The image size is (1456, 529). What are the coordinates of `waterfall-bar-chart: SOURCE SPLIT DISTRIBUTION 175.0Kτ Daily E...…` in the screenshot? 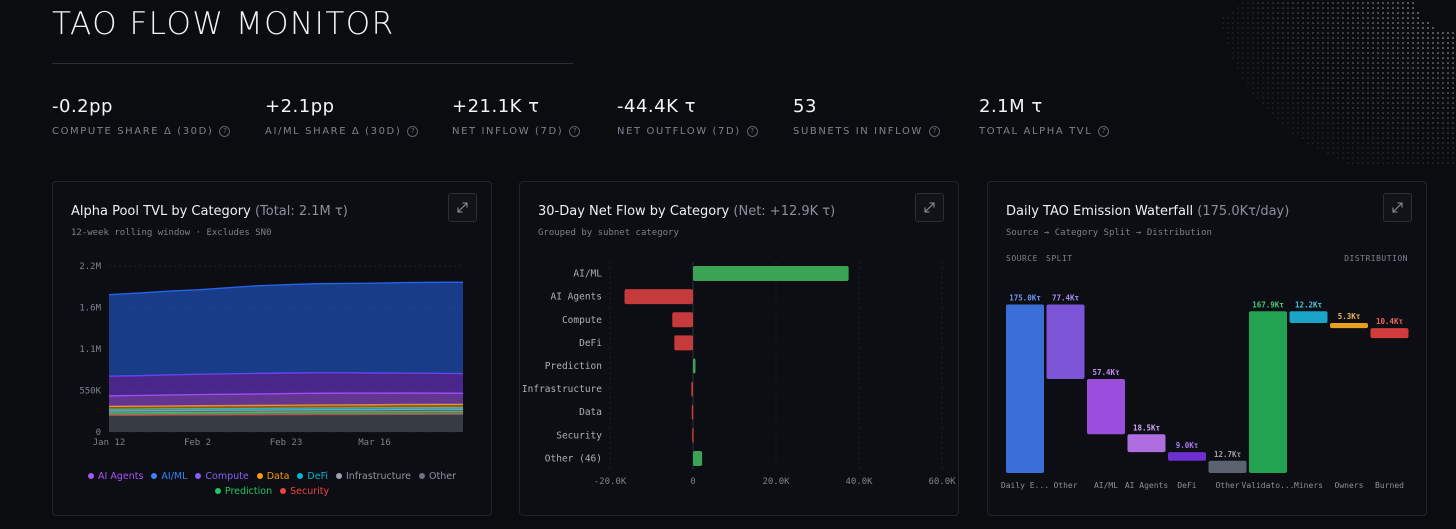 It's located at (1205, 372).